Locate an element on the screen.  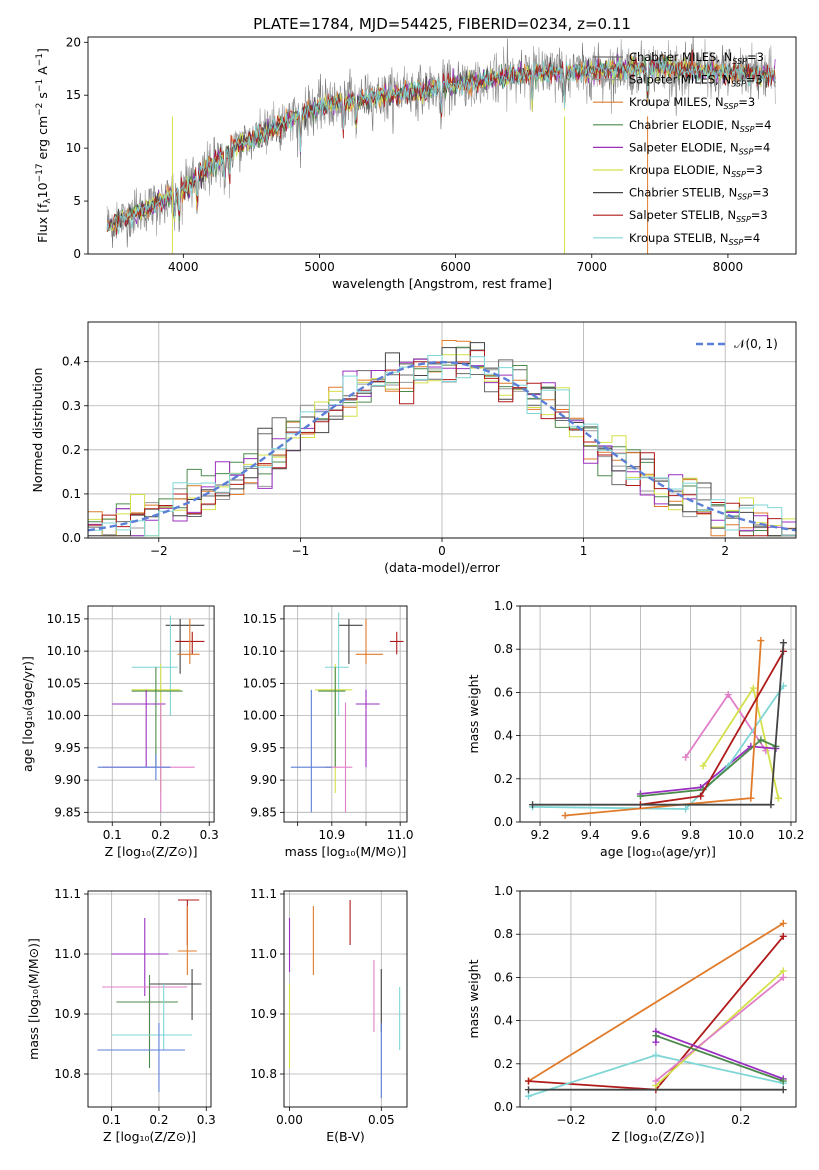
x-tick-label: 0.0 is located at coordinates (655, 1120).